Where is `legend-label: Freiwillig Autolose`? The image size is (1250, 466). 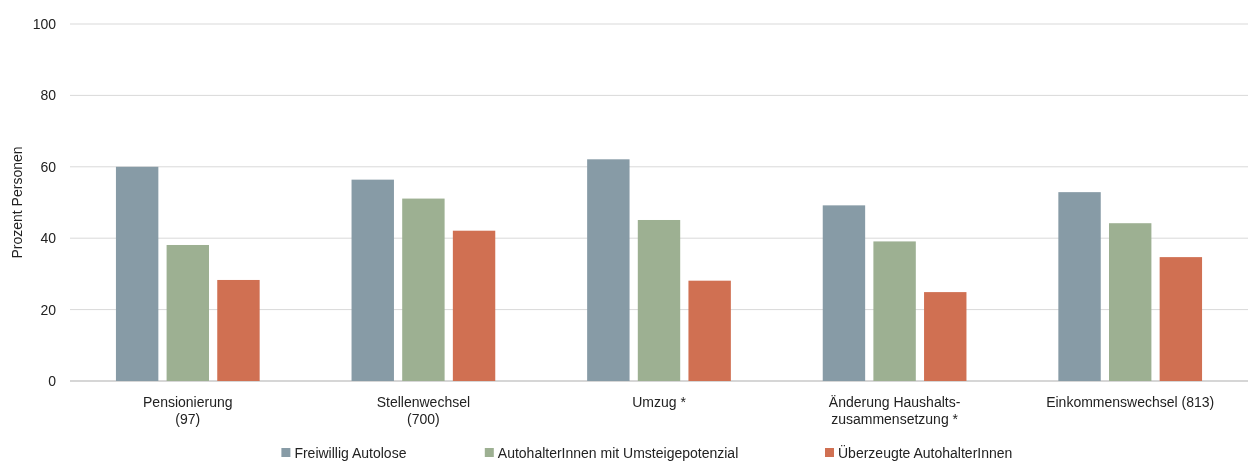 legend-label: Freiwillig Autolose is located at coordinates (350, 453).